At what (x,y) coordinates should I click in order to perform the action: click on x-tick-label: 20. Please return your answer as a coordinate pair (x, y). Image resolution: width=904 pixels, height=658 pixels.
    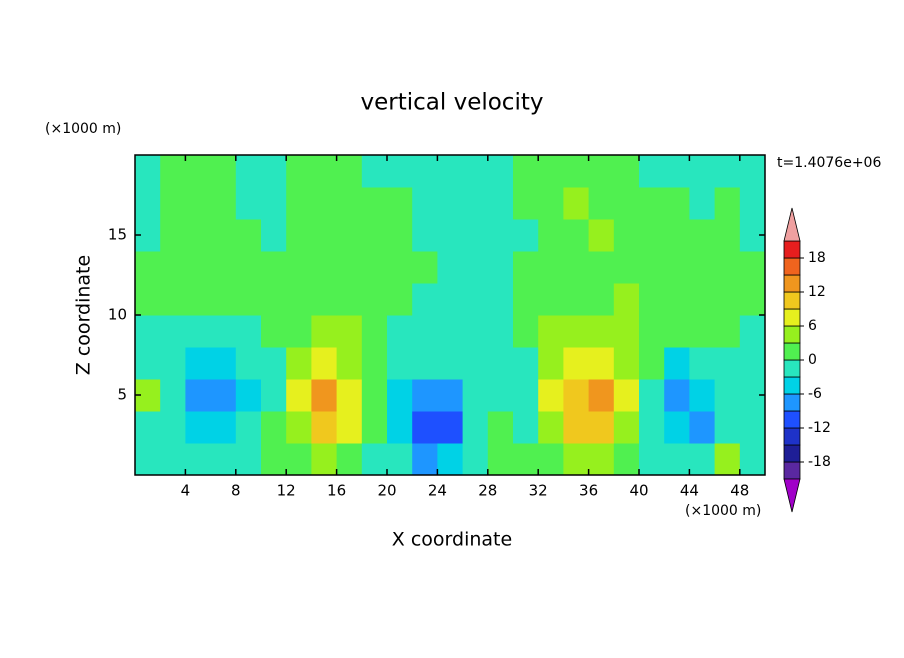
    Looking at the image, I should click on (386, 491).